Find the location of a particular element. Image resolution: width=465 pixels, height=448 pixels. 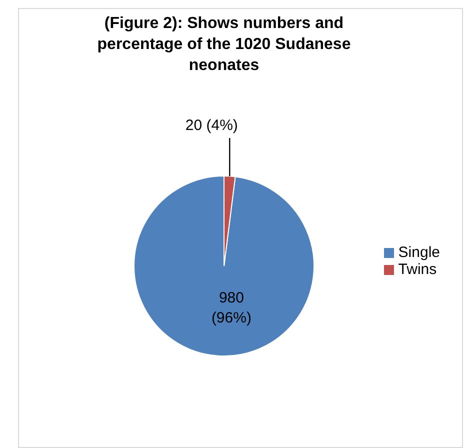

legend-label: Single is located at coordinates (419, 252).